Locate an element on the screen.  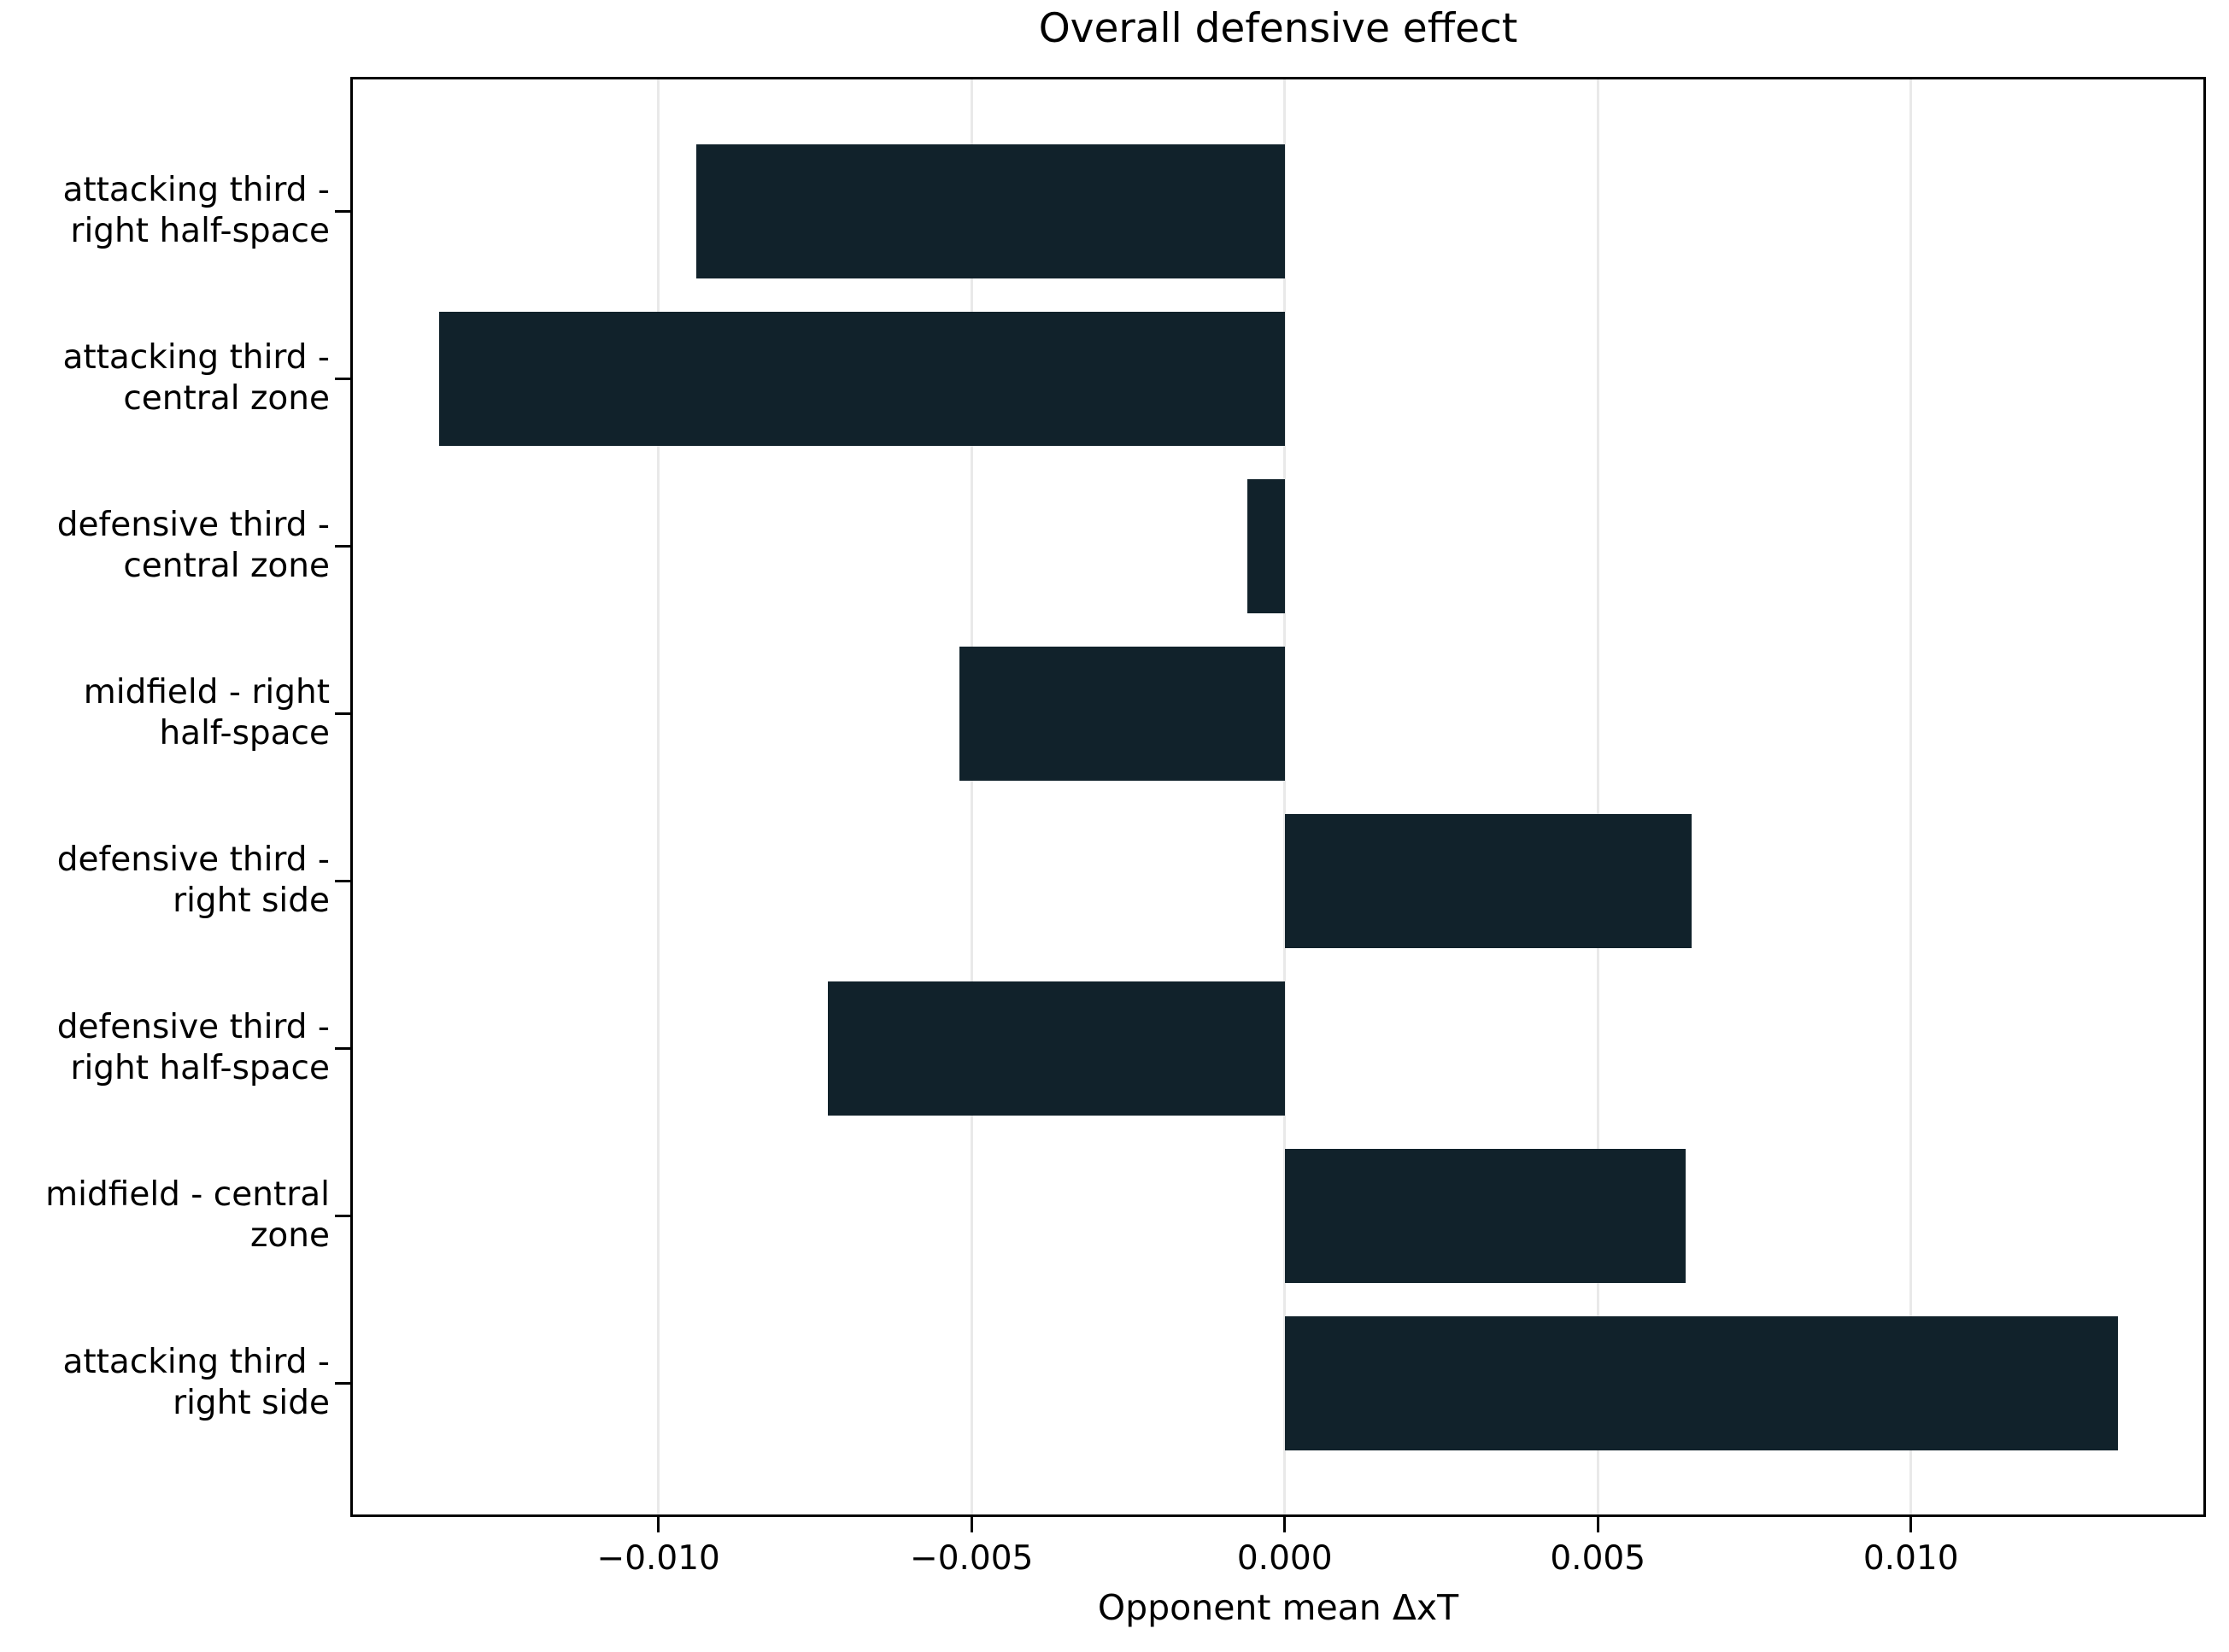
y-tick-label: attacking third - central zone is located at coordinates (165, 378).